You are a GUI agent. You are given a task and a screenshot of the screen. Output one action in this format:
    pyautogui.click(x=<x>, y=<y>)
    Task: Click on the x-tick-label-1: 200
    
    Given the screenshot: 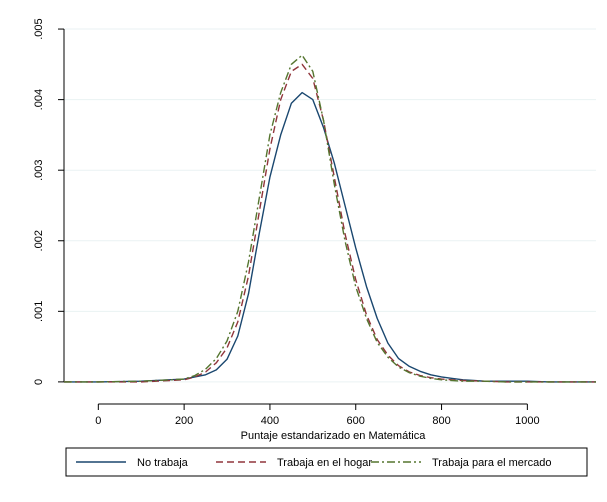 What is the action you would take?
    pyautogui.click(x=184, y=421)
    